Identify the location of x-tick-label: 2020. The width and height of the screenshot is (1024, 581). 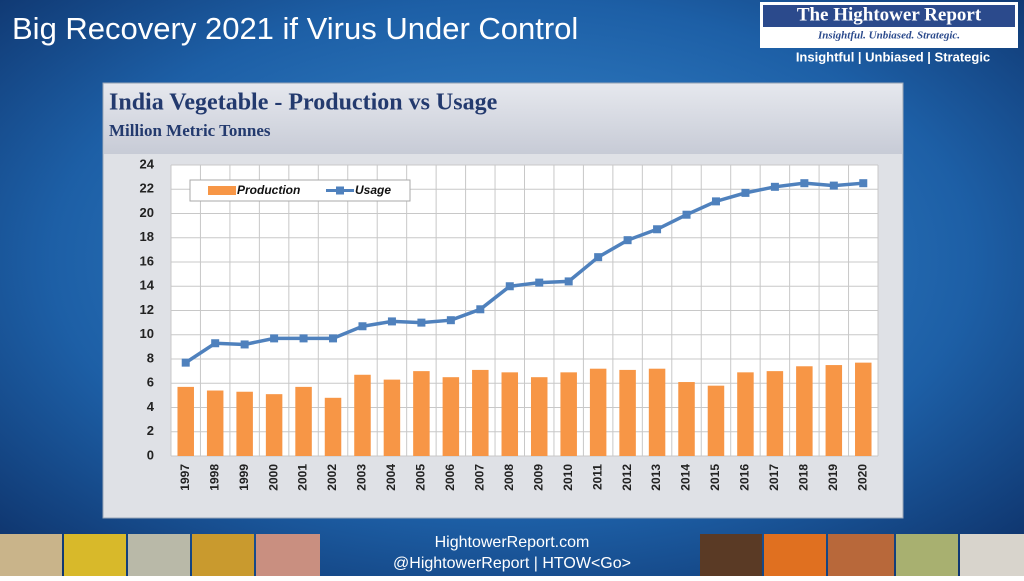
(862, 477).